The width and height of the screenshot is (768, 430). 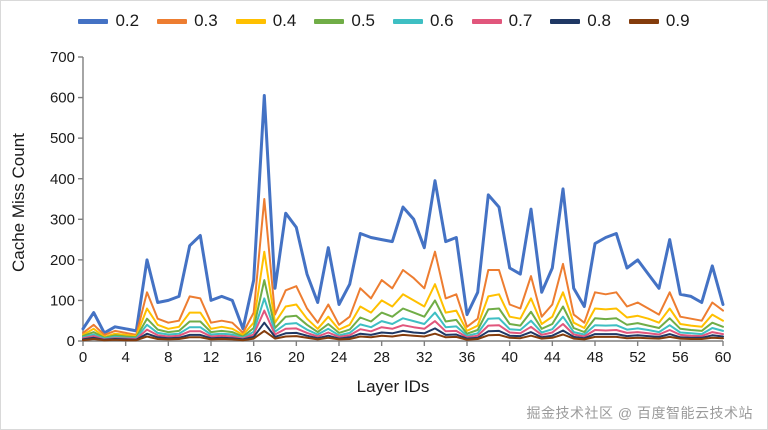 I want to click on series-line-0.9, so click(x=403, y=335).